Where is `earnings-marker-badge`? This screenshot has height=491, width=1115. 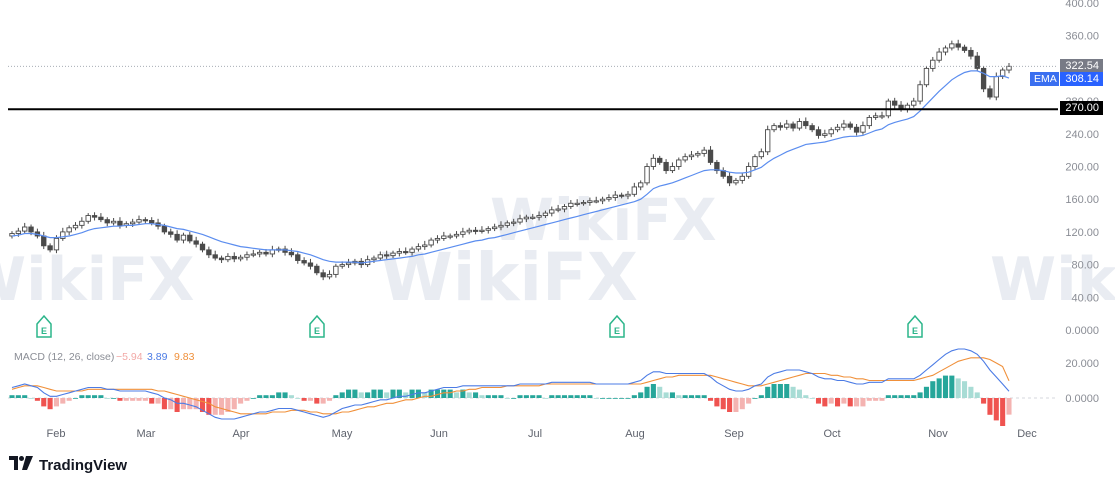 earnings-marker-badge is located at coordinates (44, 326).